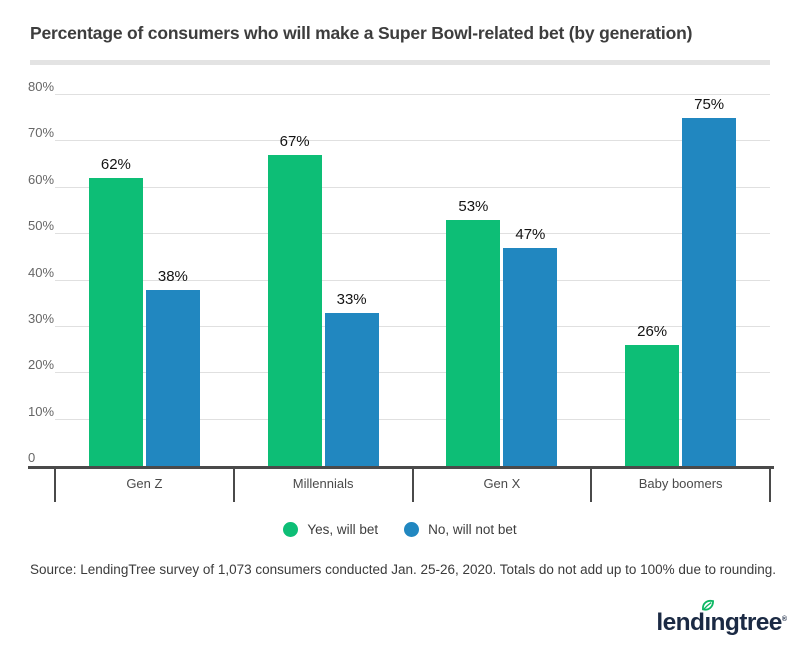 The height and width of the screenshot is (645, 800). I want to click on x-axis-category-label: Baby boomers, so click(680, 483).